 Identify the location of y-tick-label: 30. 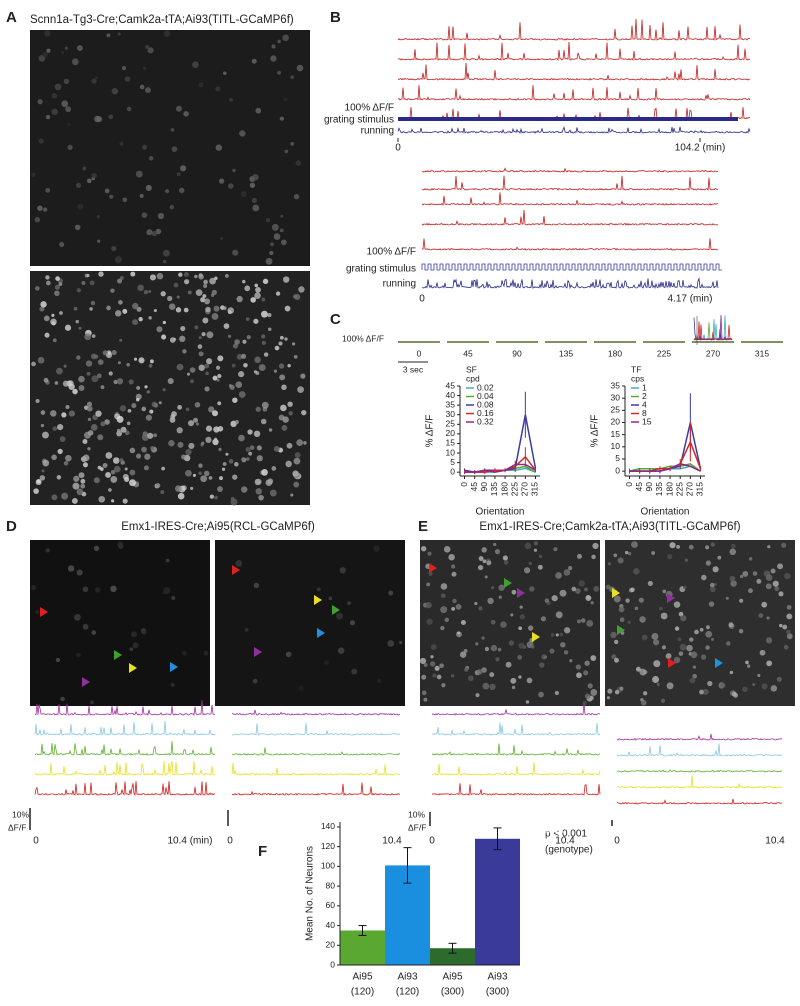
(451, 414).